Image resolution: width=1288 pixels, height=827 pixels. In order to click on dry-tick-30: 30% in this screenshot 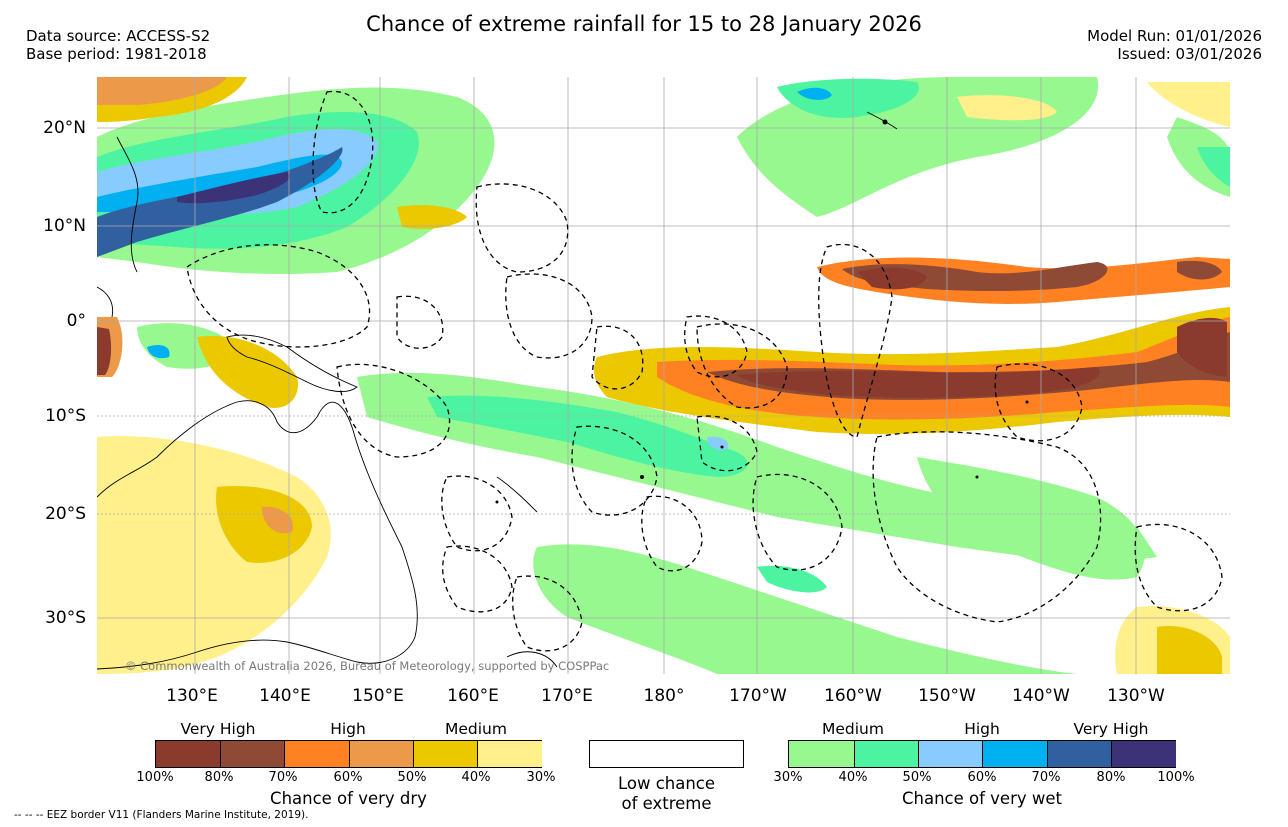, I will do `click(541, 777)`.